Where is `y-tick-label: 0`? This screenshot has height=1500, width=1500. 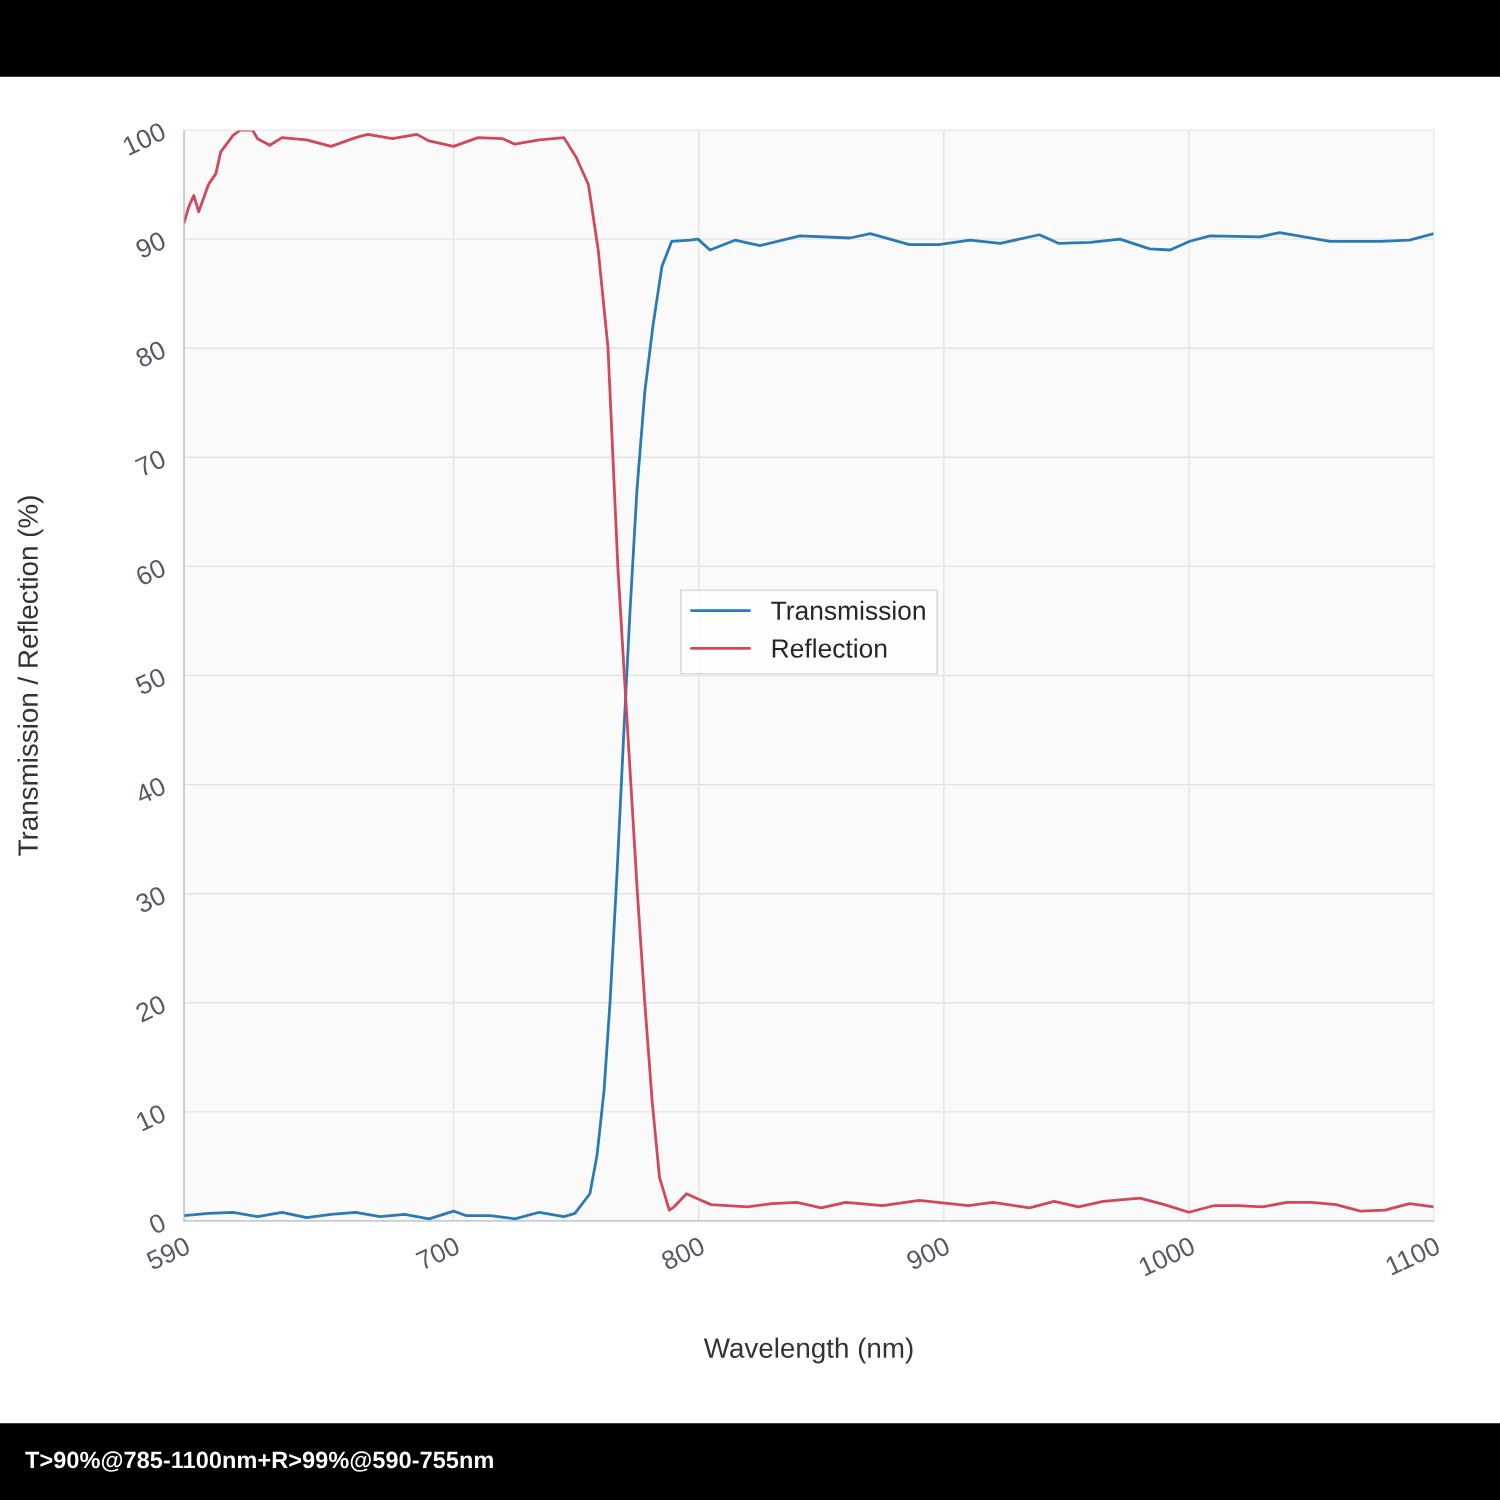 y-tick-label: 0 is located at coordinates (157, 1223).